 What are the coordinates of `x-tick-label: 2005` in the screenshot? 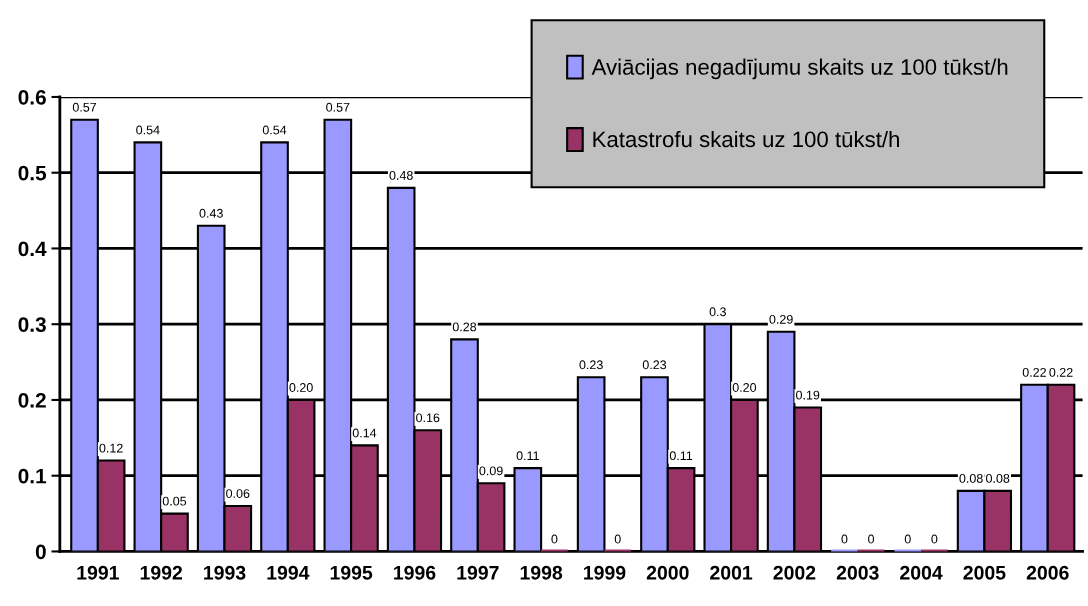 It's located at (984, 572).